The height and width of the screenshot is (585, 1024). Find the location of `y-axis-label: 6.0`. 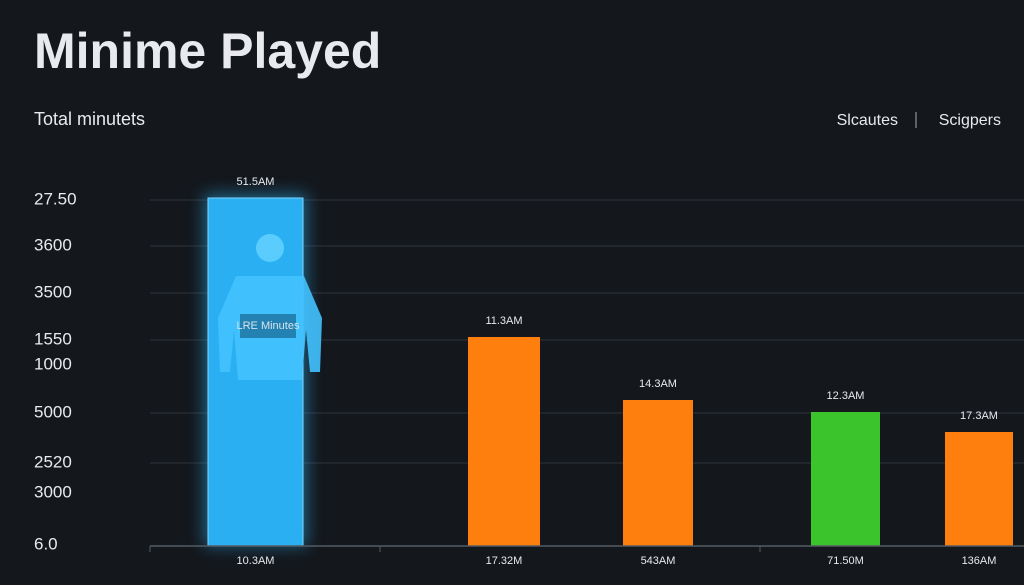

y-axis-label: 6.0 is located at coordinates (46, 543).